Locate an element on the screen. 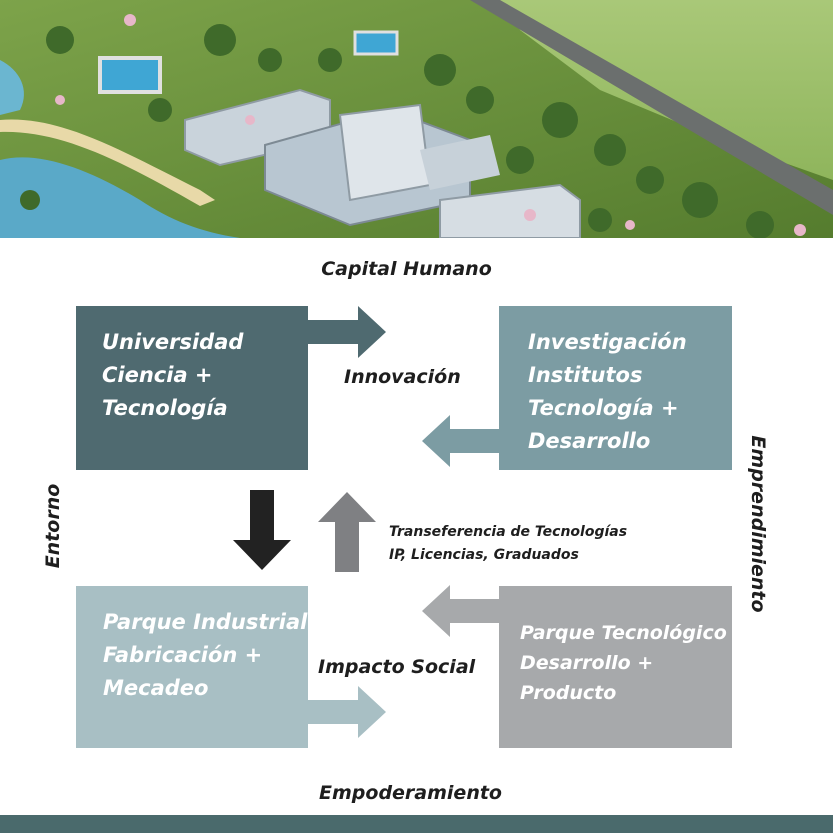 The height and width of the screenshot is (833, 833). label-innovacion: Innovación is located at coordinates (402, 377).